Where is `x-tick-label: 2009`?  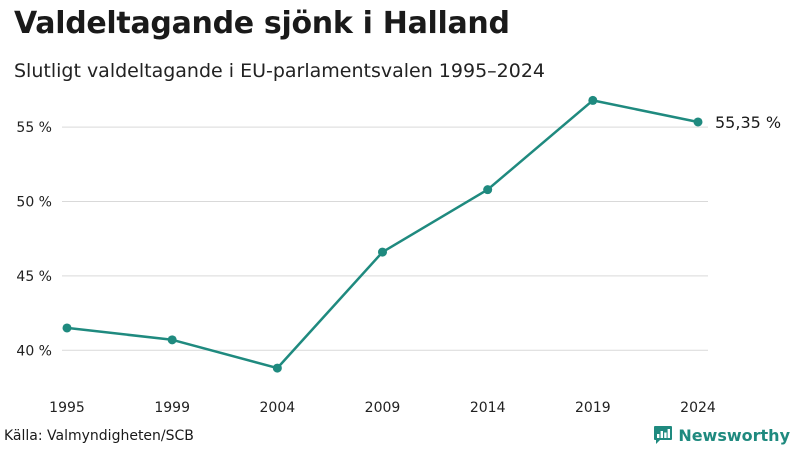
x-tick-label: 2009 is located at coordinates (383, 408).